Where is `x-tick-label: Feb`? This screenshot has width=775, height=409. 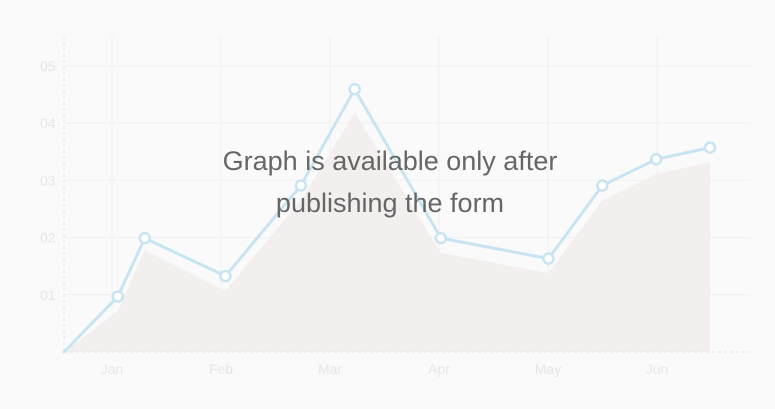
x-tick-label: Feb is located at coordinates (221, 369).